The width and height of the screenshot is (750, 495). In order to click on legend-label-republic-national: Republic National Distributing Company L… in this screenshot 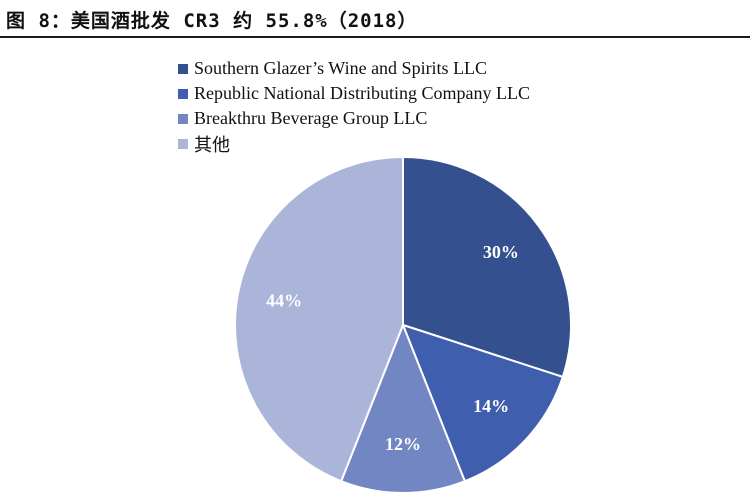, I will do `click(362, 93)`.